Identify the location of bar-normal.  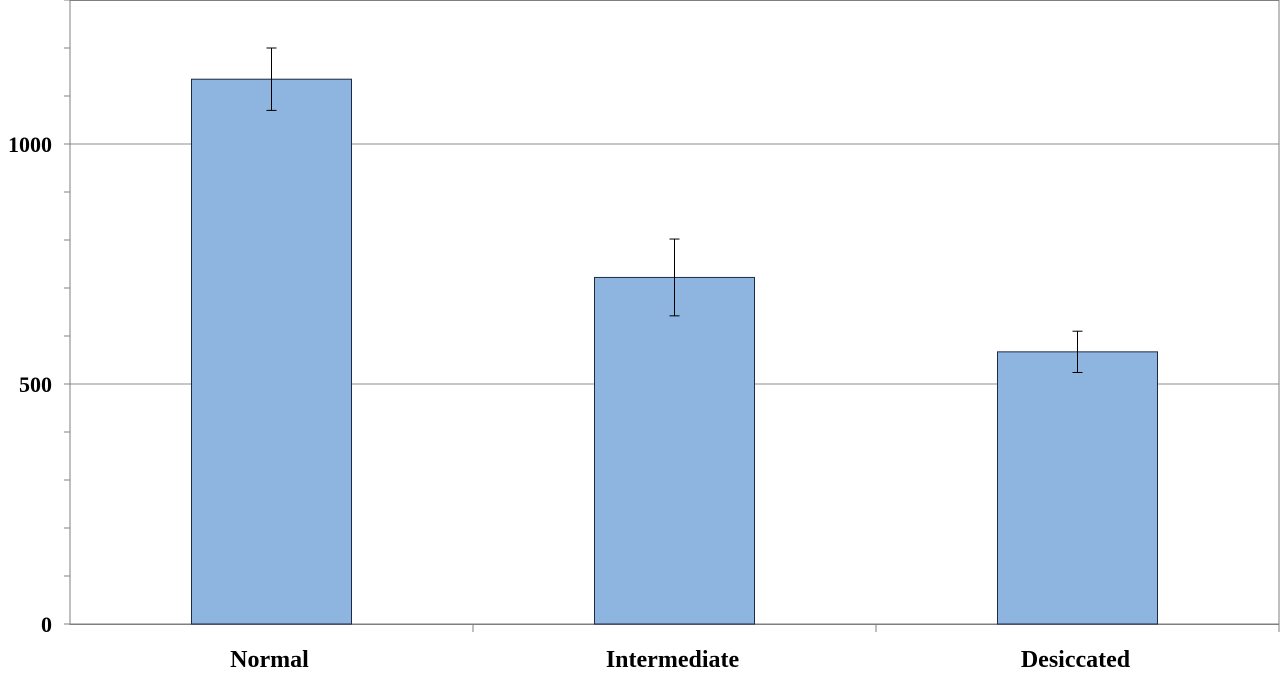
(271, 351).